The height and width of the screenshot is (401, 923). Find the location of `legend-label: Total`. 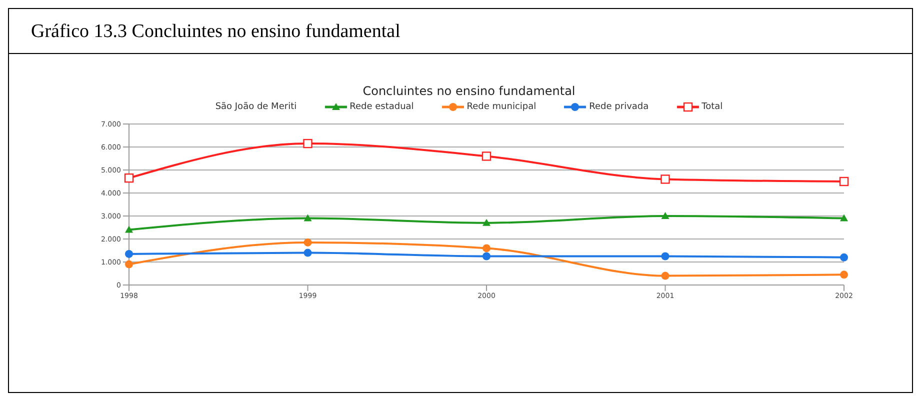

legend-label: Total is located at coordinates (711, 107).